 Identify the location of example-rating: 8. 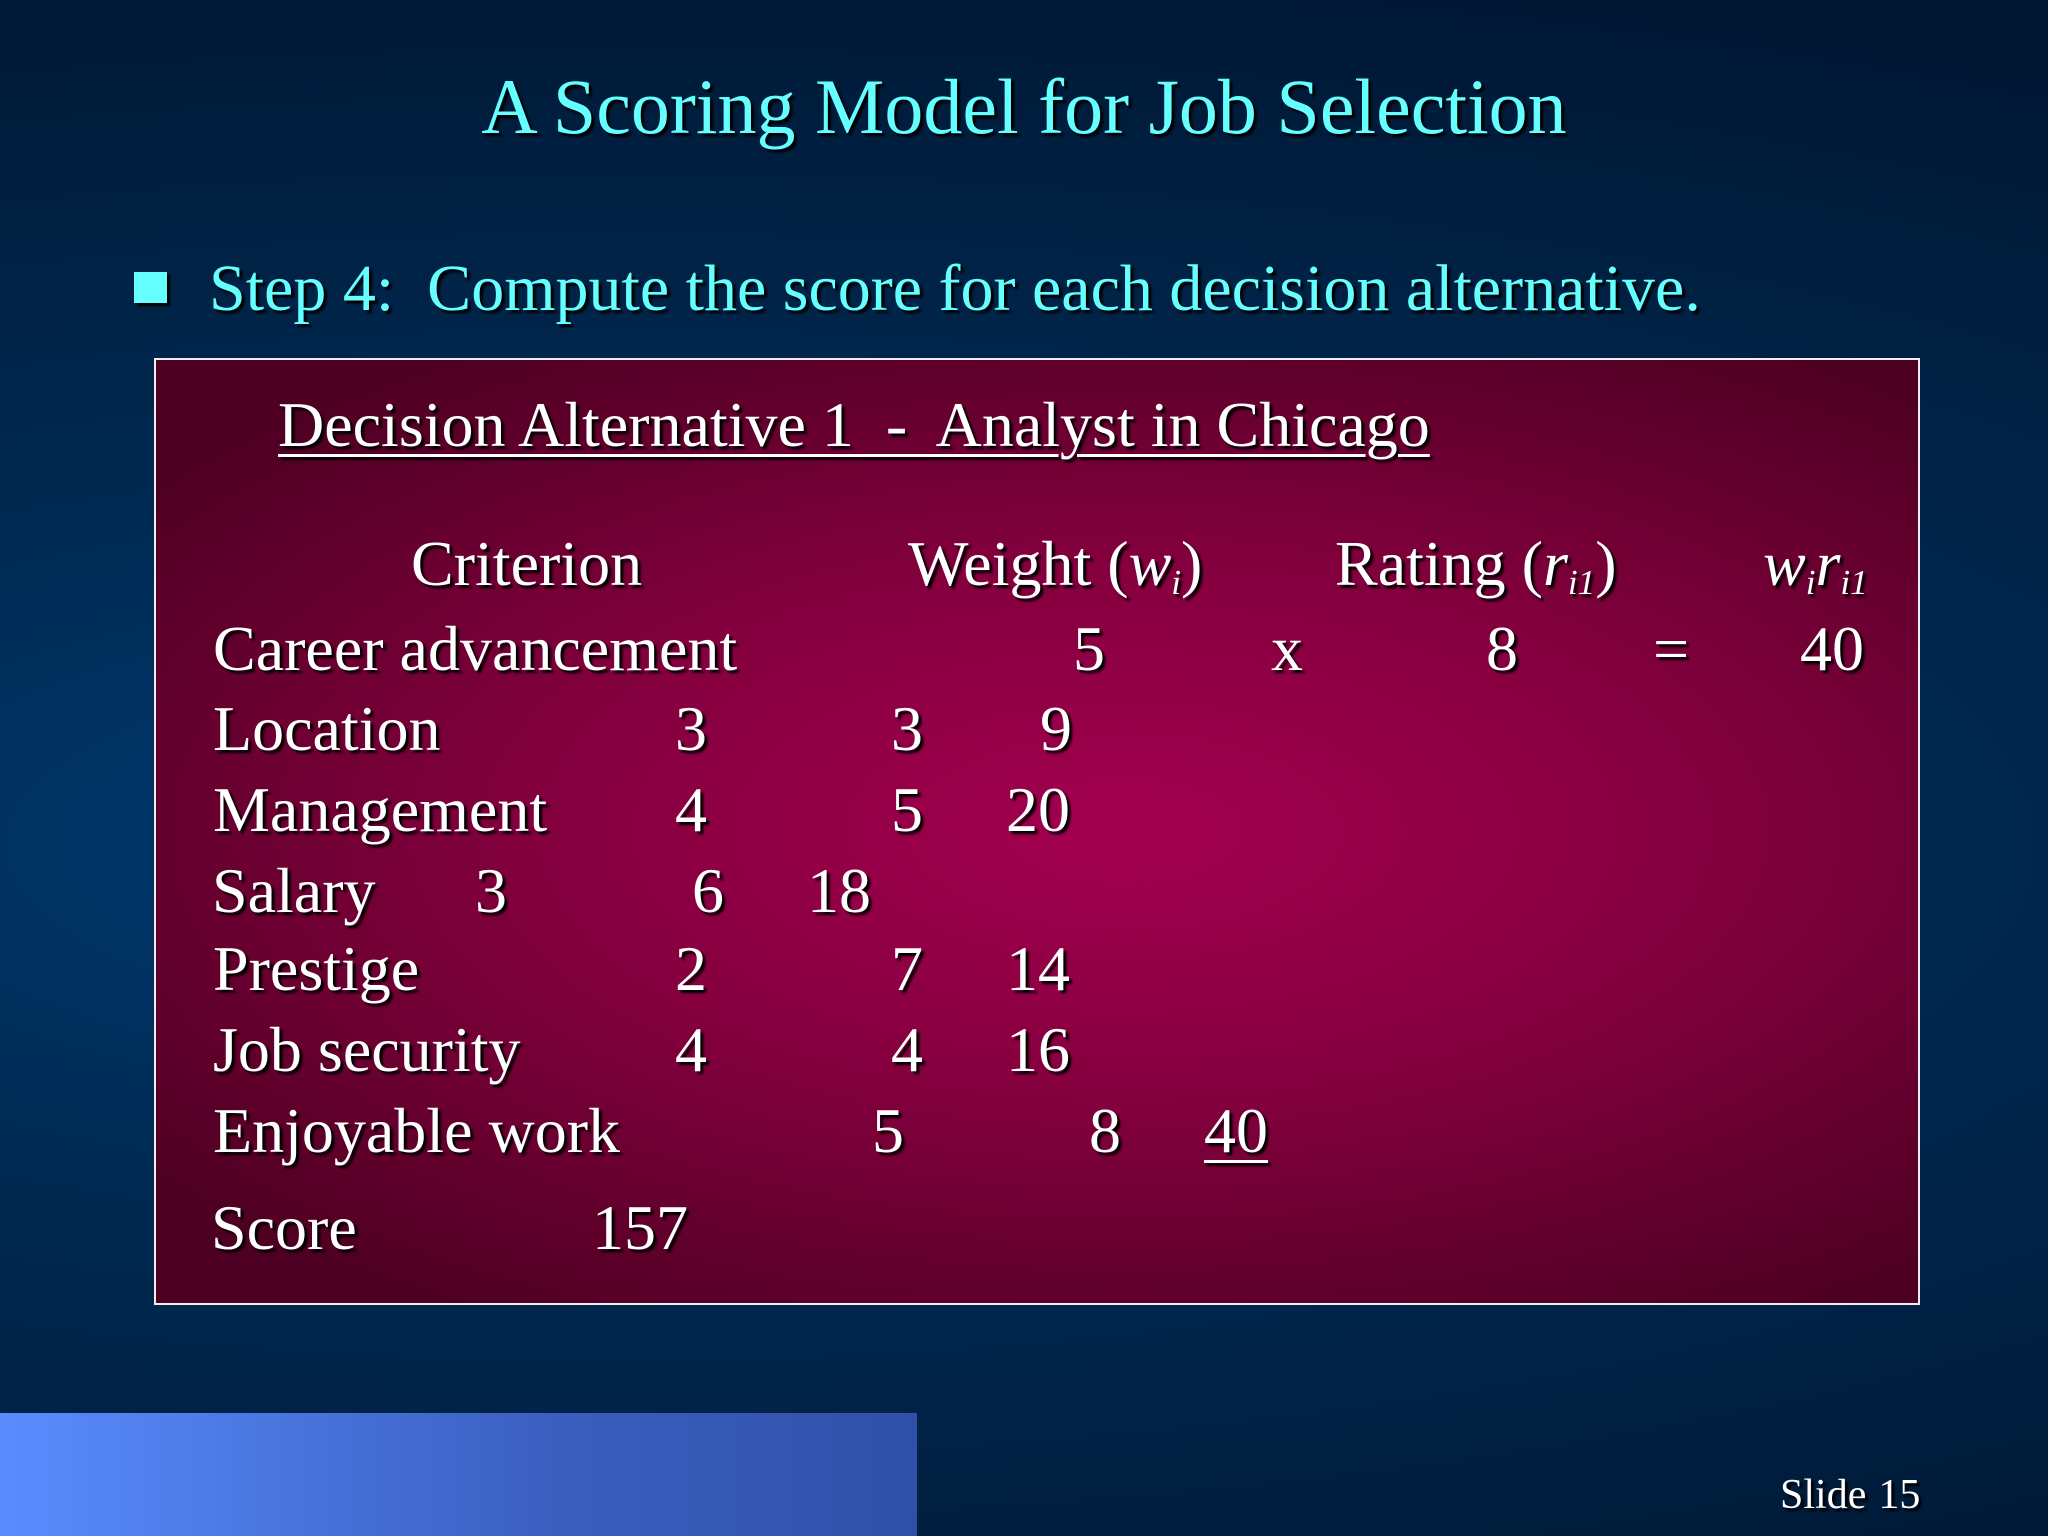
(1502, 648).